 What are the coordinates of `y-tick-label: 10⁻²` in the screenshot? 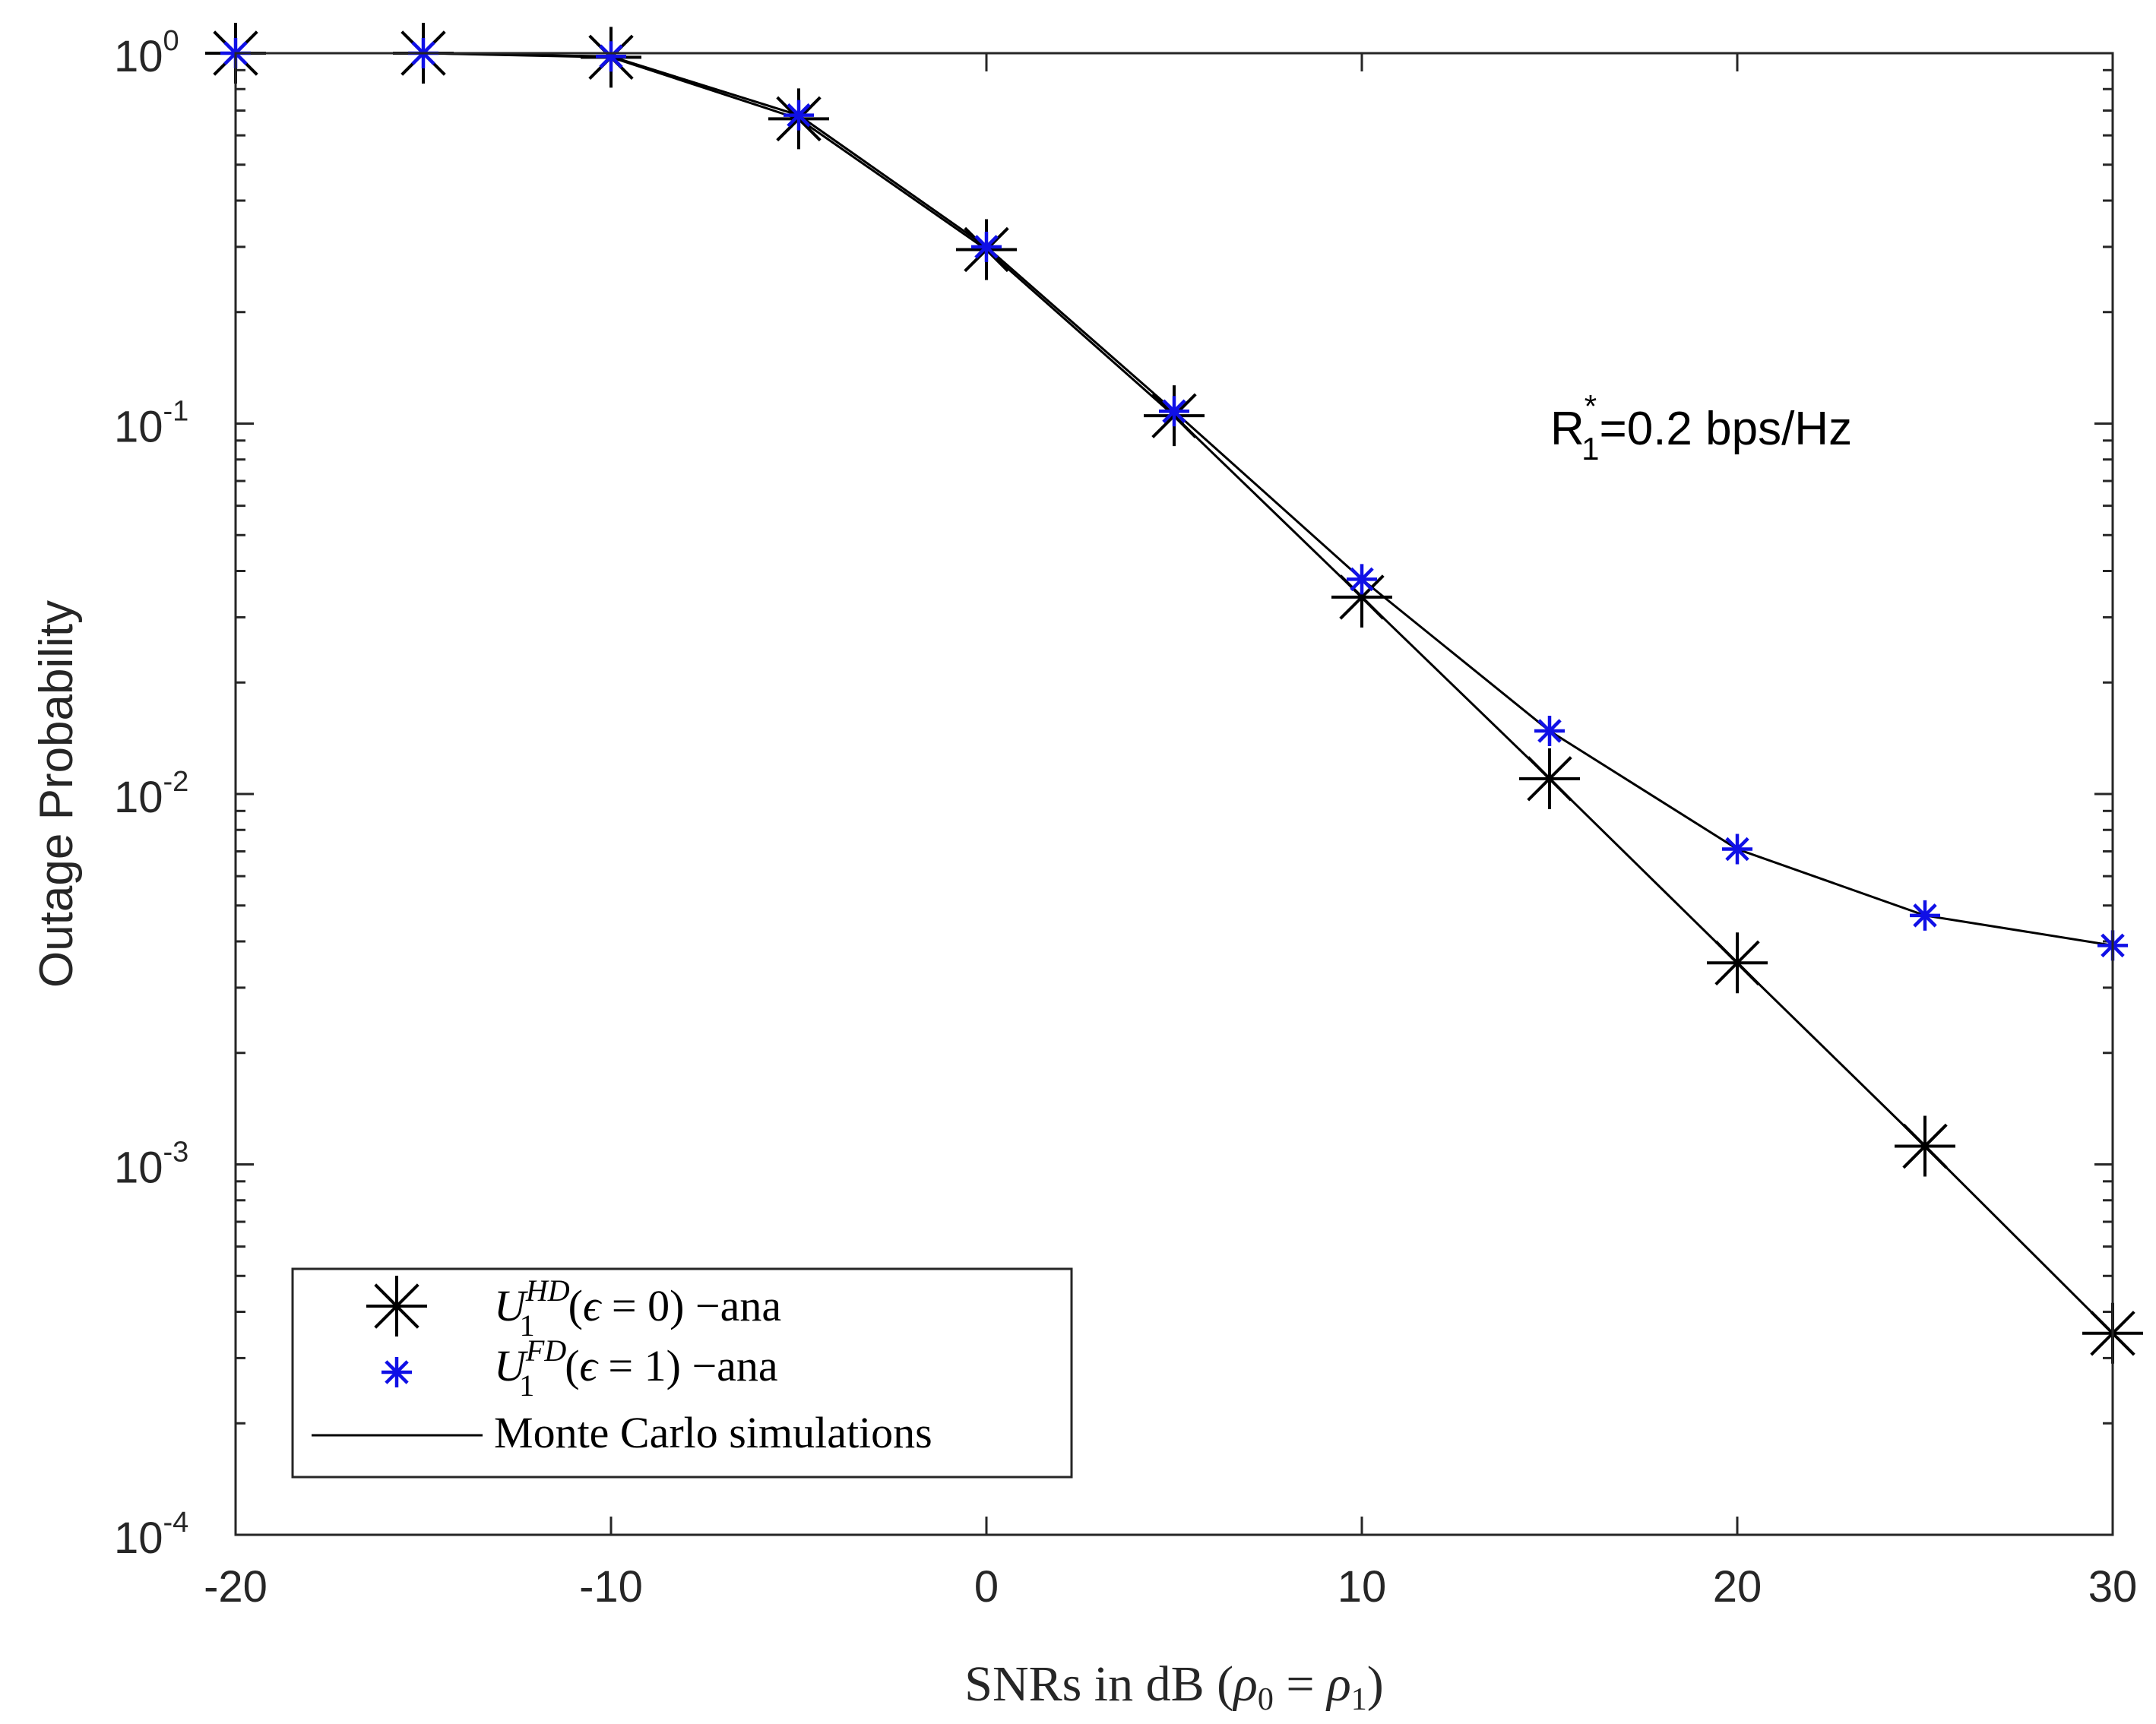 It's located at (151, 794).